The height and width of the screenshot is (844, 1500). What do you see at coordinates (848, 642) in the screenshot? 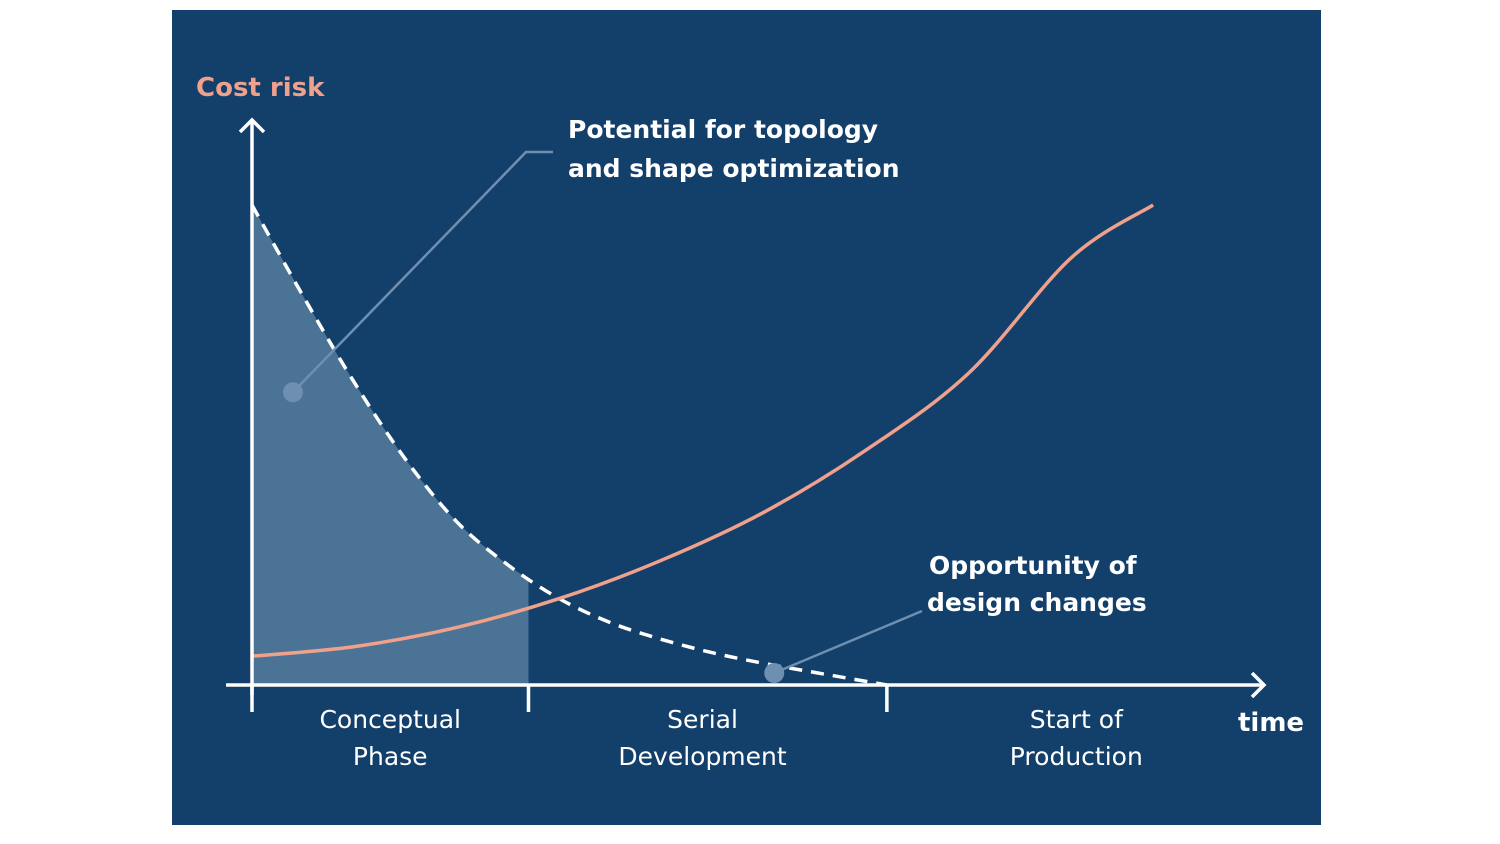
I see `opportunity-leader-line` at bounding box center [848, 642].